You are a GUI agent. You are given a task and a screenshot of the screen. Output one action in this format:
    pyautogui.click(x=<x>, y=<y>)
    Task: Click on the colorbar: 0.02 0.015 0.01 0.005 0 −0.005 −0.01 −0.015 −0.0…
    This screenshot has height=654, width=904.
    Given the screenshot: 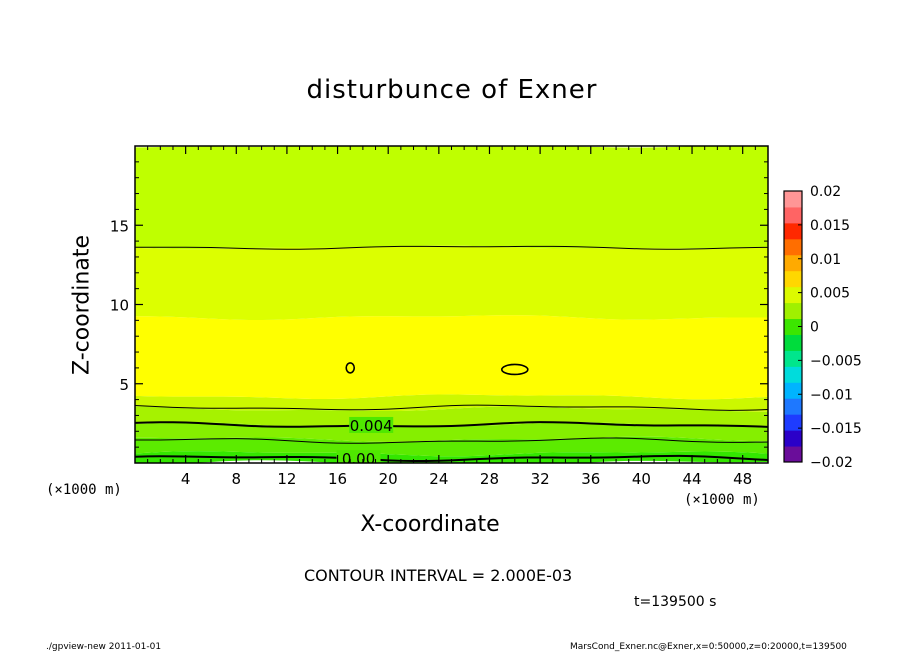 What is the action you would take?
    pyautogui.click(x=822, y=327)
    